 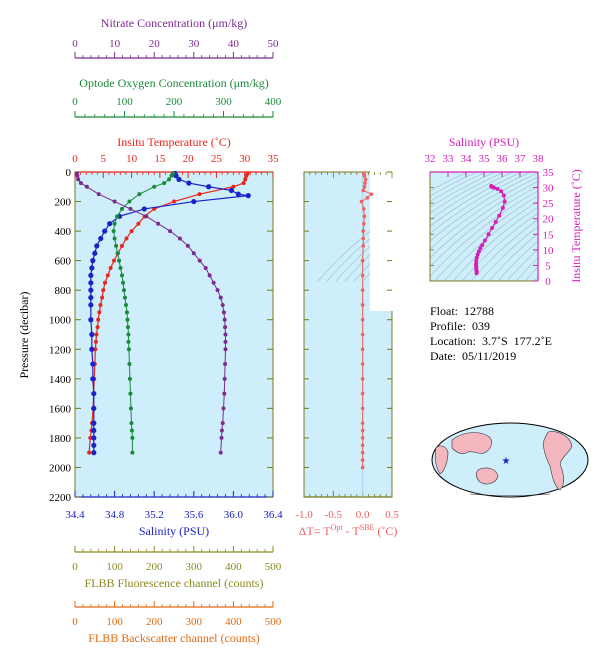 What do you see at coordinates (348, 530) in the screenshot?
I see `delta-t-axis-title: ΔT= TOpt - TSBE (˚C)` at bounding box center [348, 530].